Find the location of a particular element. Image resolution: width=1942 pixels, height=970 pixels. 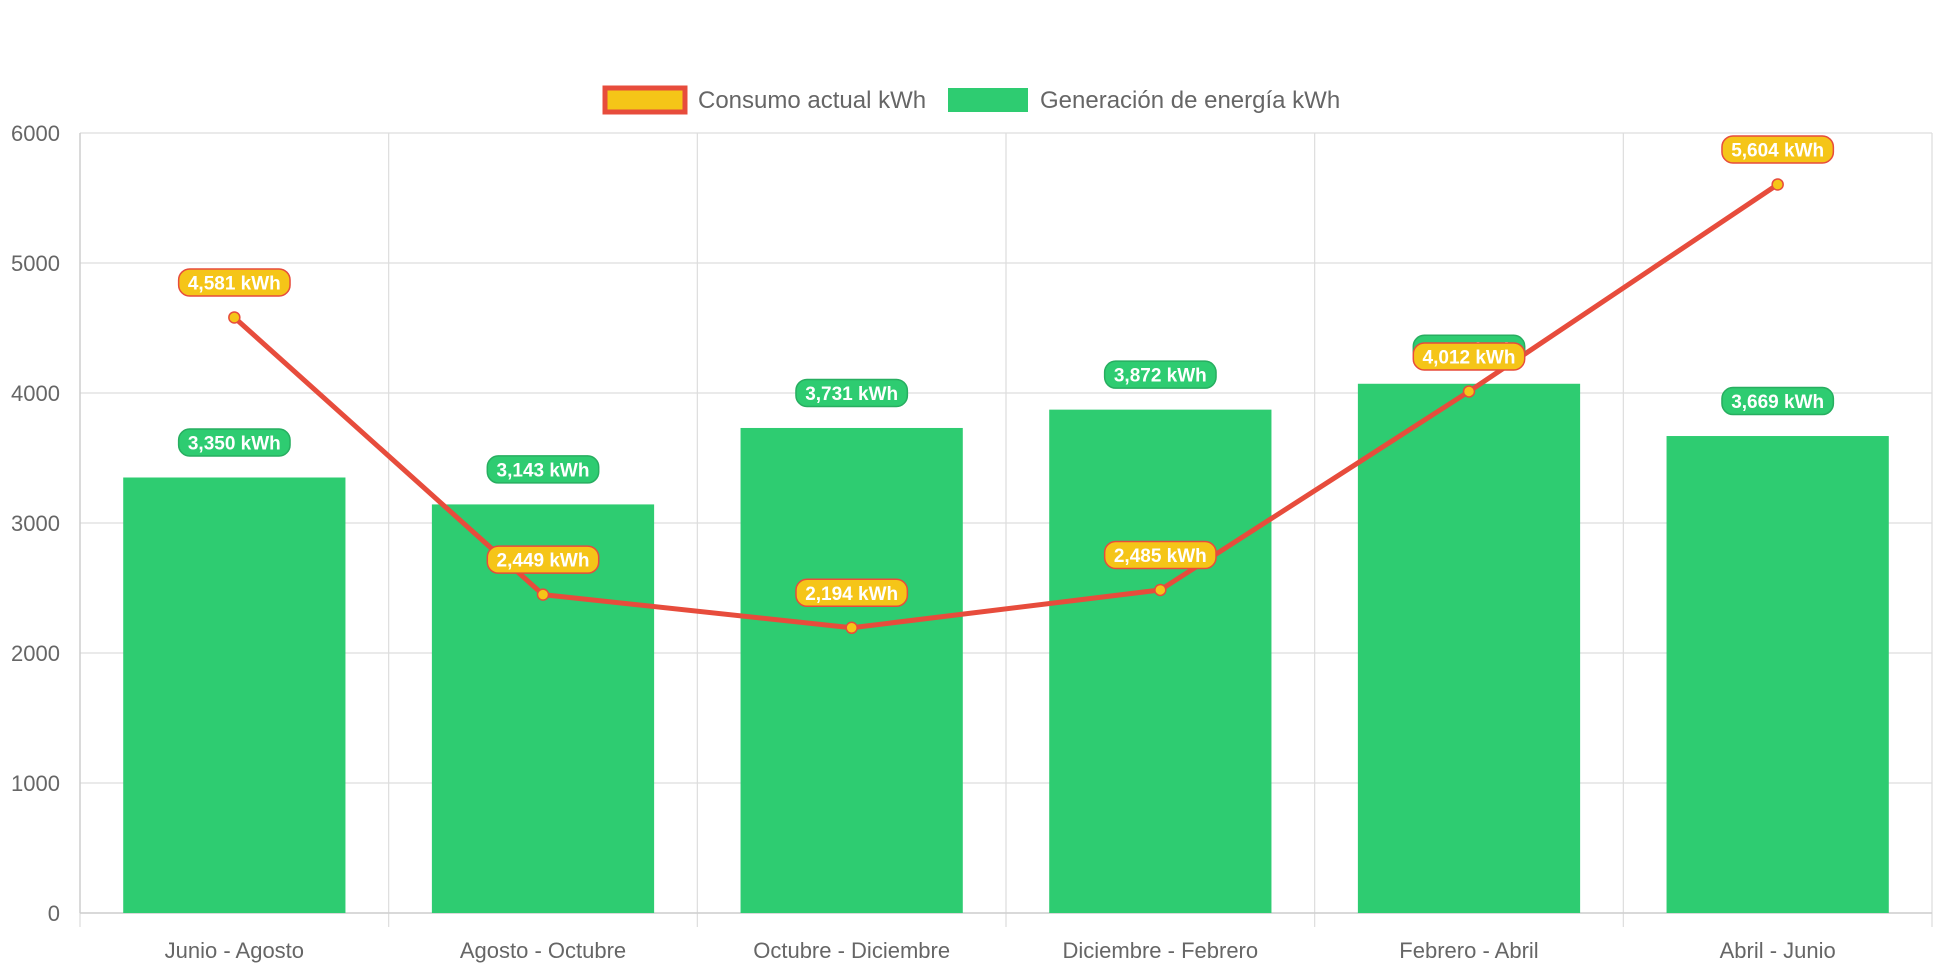

bar-data-label: 3,872 kWh is located at coordinates (1160, 374).